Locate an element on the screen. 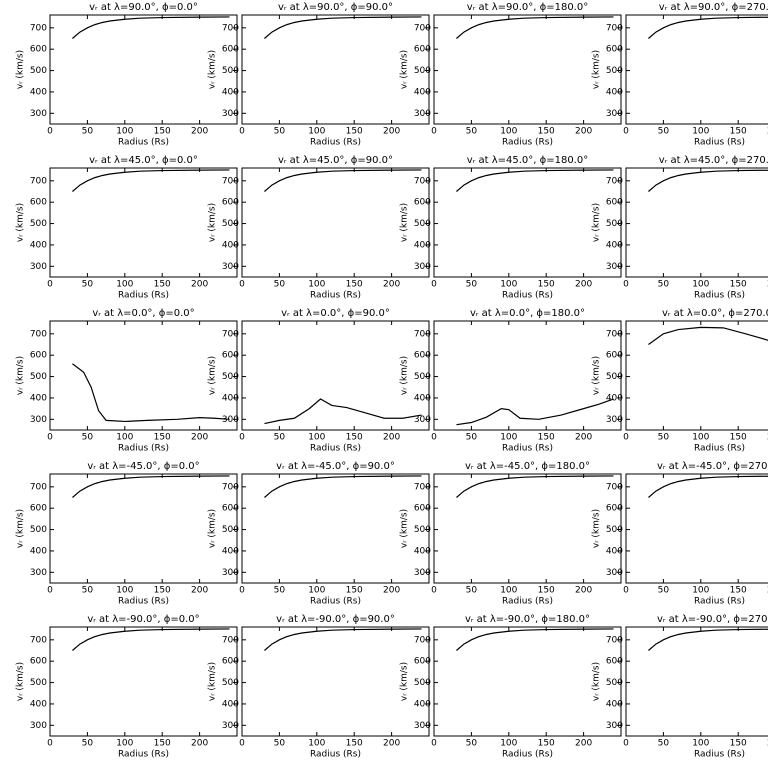 The image size is (768, 768). chart-title: vᵣ at λ=-90.0°, ϕ=180.0° is located at coordinates (527, 619).